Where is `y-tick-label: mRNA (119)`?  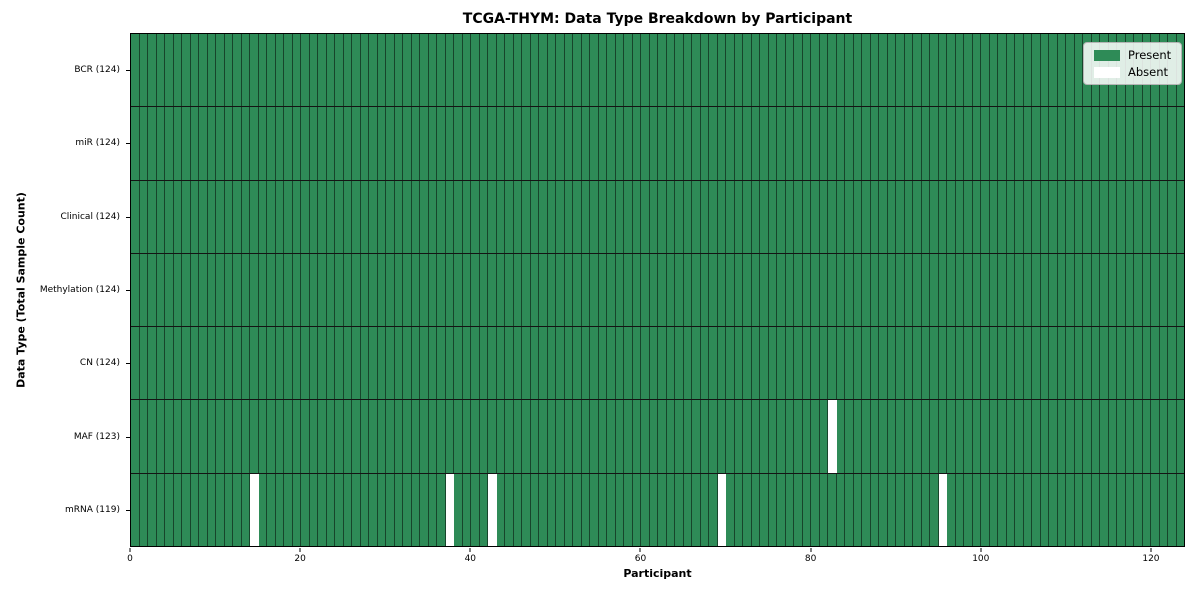 y-tick-label: mRNA (119) is located at coordinates (92, 510).